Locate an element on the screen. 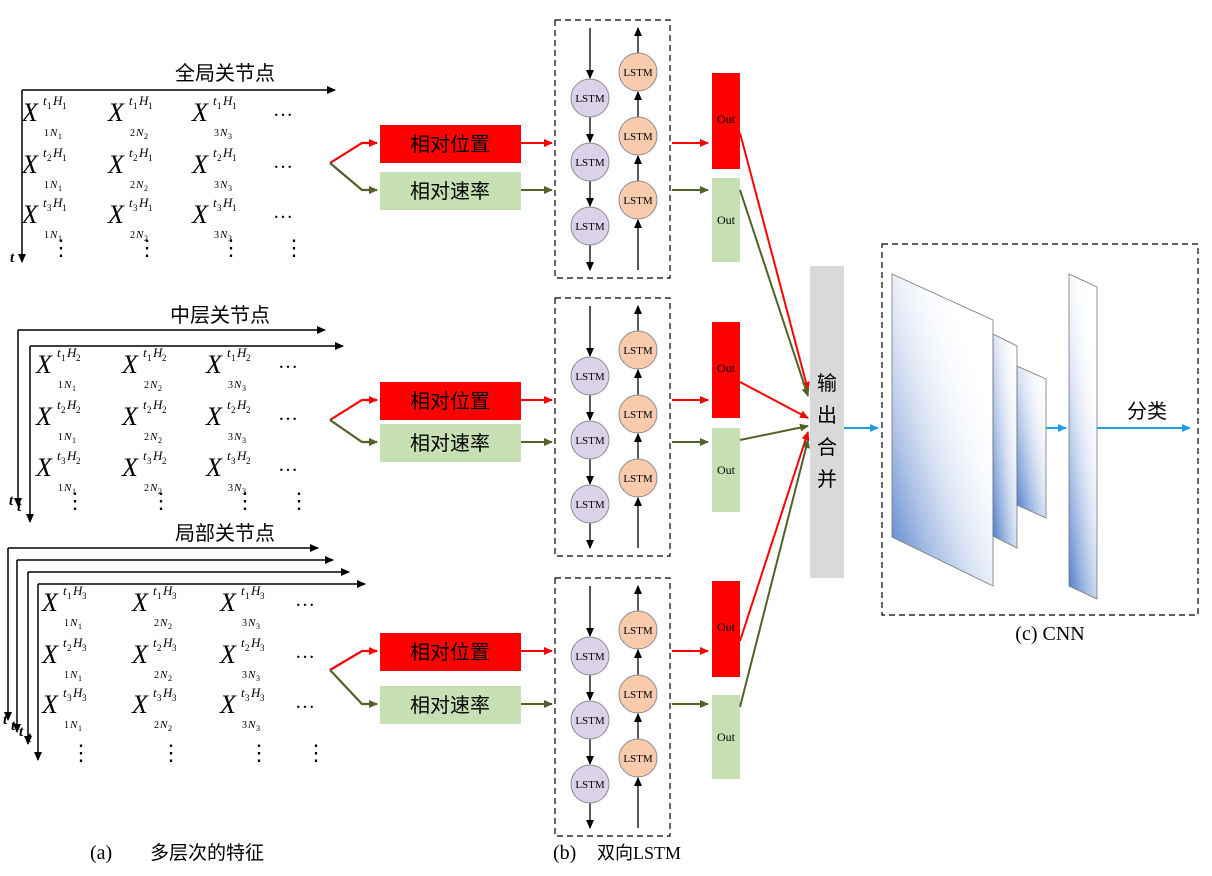 The height and width of the screenshot is (876, 1212). output-merge-bar is located at coordinates (827, 422).